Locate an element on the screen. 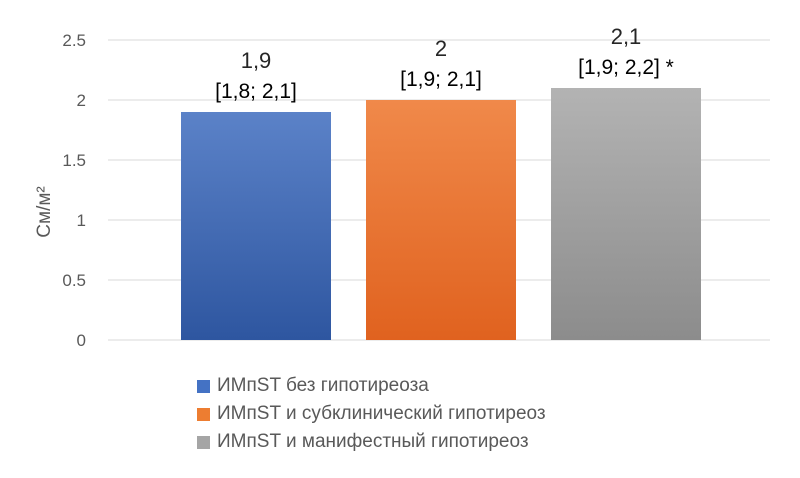 Image resolution: width=800 pixels, height=478 pixels. y-tick-label: 1.5 is located at coordinates (74, 160).